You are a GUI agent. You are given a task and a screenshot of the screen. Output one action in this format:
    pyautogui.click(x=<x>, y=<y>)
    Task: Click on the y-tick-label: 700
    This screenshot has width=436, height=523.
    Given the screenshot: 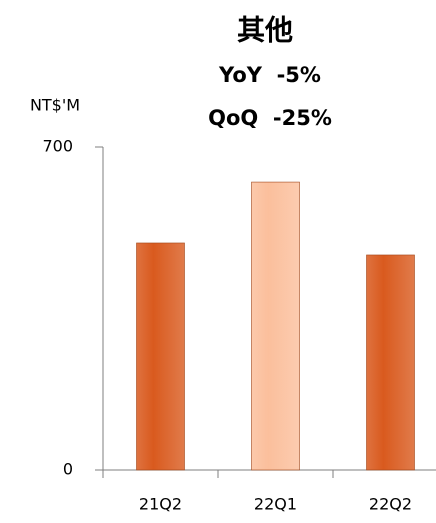 What is the action you would take?
    pyautogui.click(x=57, y=146)
    